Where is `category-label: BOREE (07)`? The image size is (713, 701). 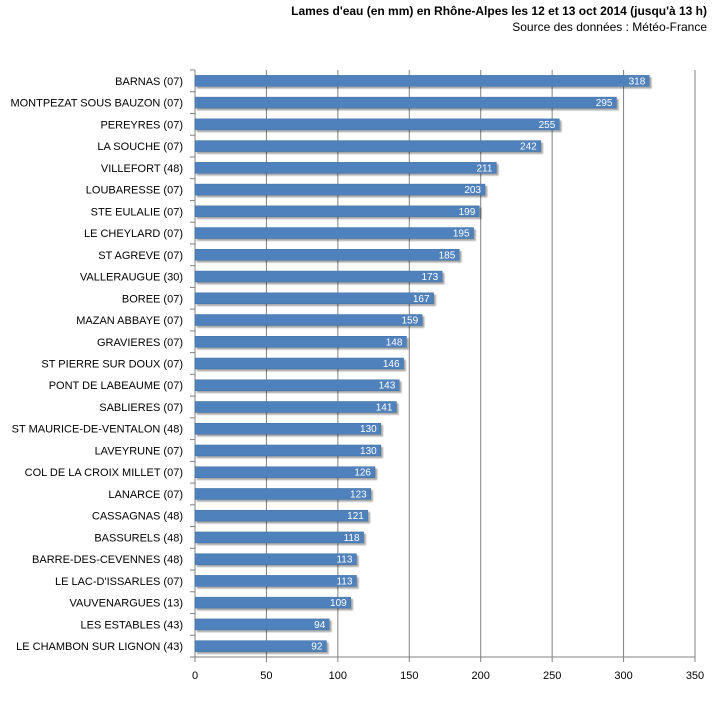 category-label: BOREE (07) is located at coordinates (152, 299).